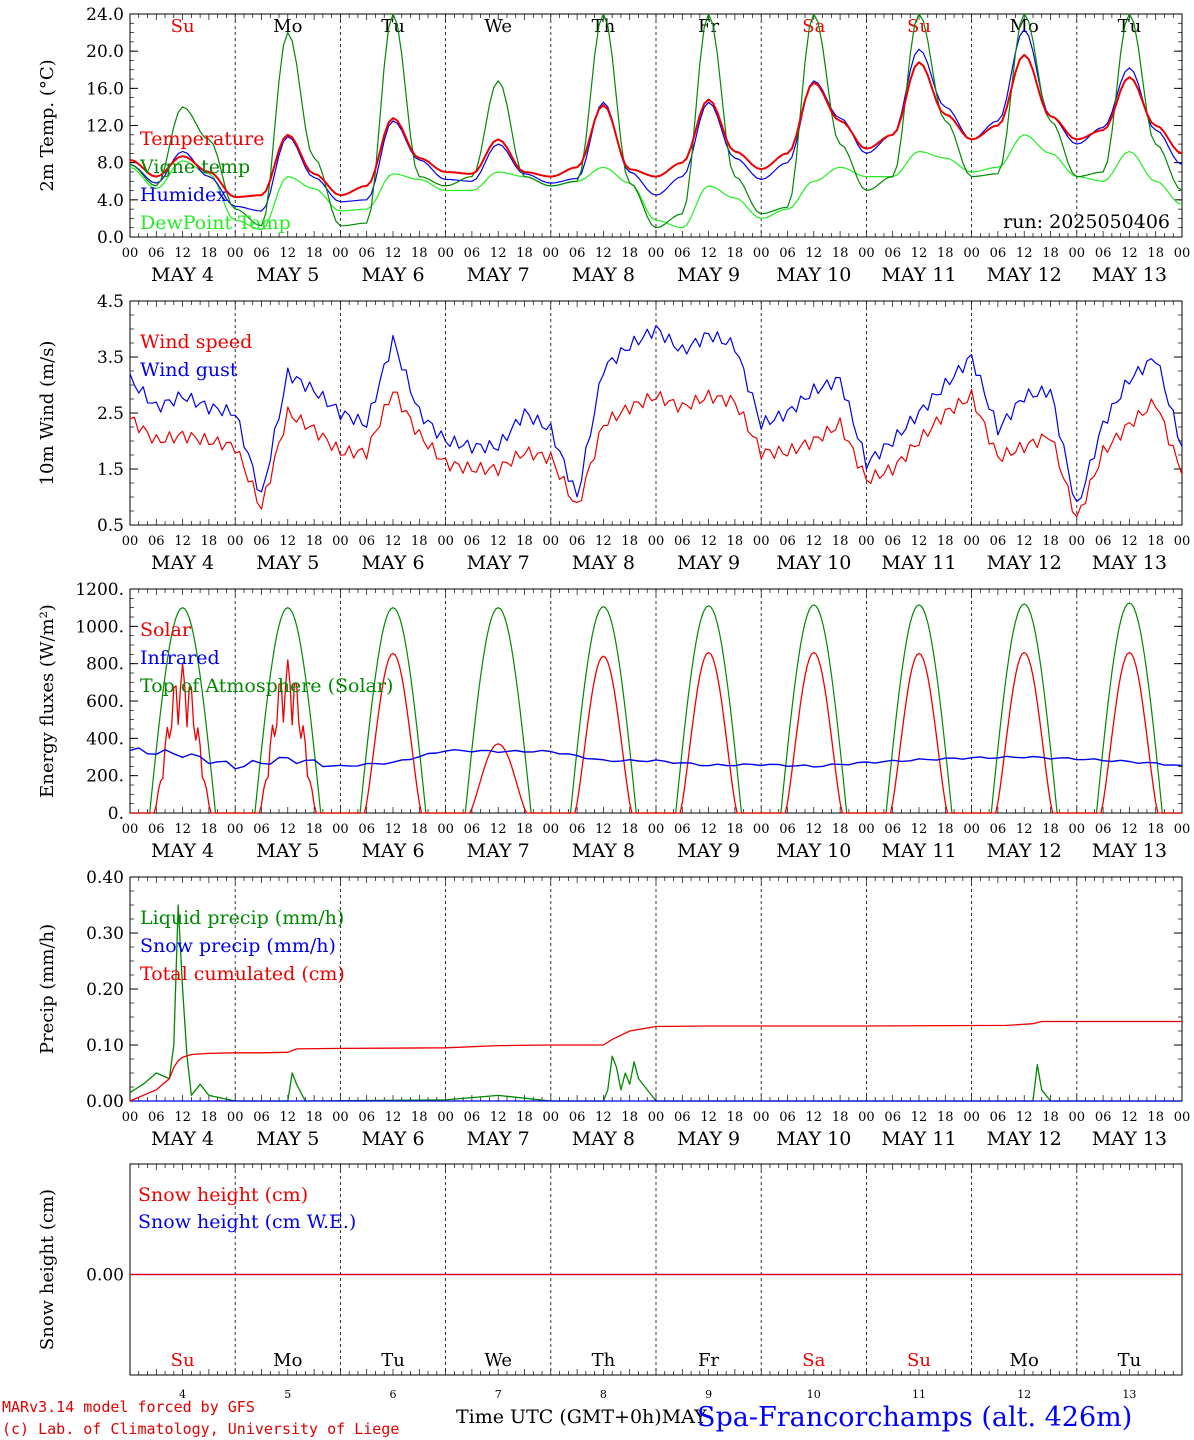 The height and width of the screenshot is (1440, 1194). Describe the element at coordinates (498, 1360) in the screenshot. I see `day-of-week-label: We` at that location.